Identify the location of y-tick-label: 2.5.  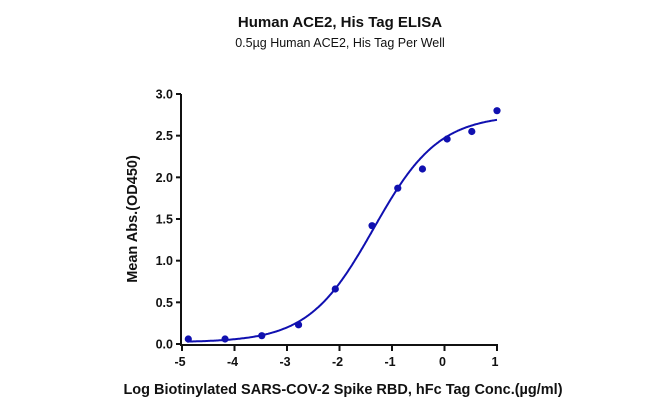
(164, 136).